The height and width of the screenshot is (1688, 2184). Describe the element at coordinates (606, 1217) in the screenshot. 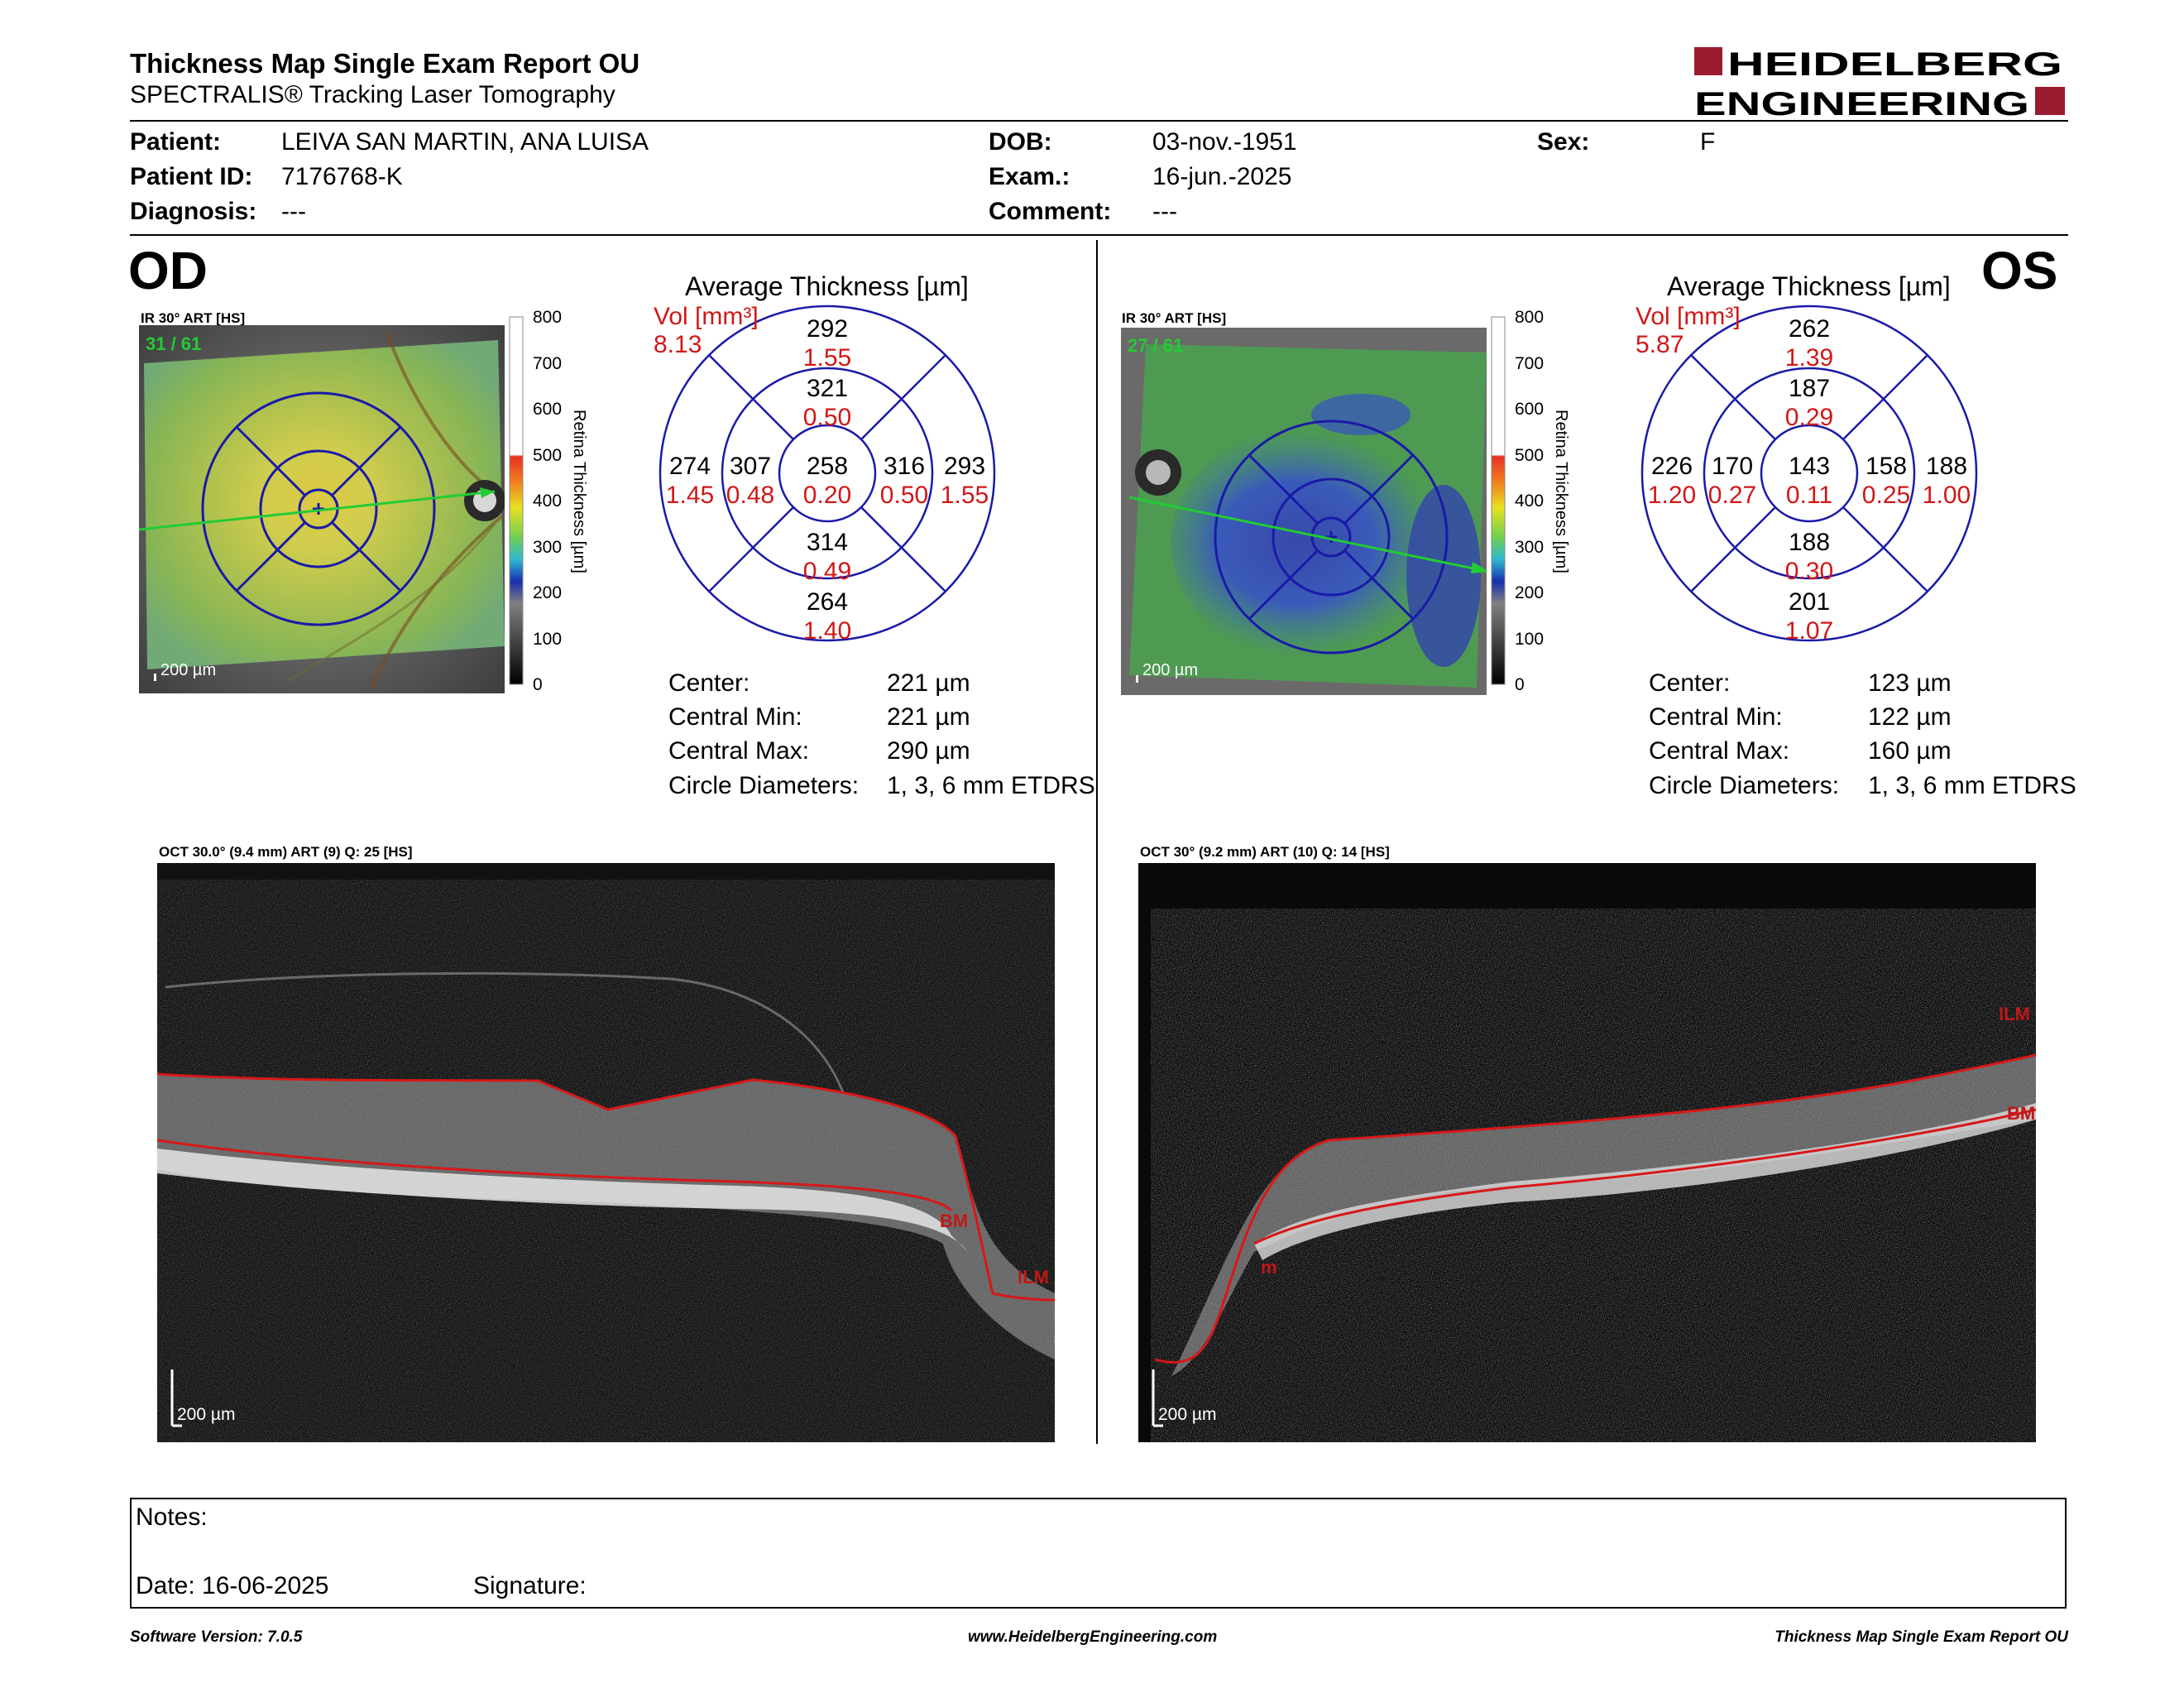

I see `od-retina-band` at that location.